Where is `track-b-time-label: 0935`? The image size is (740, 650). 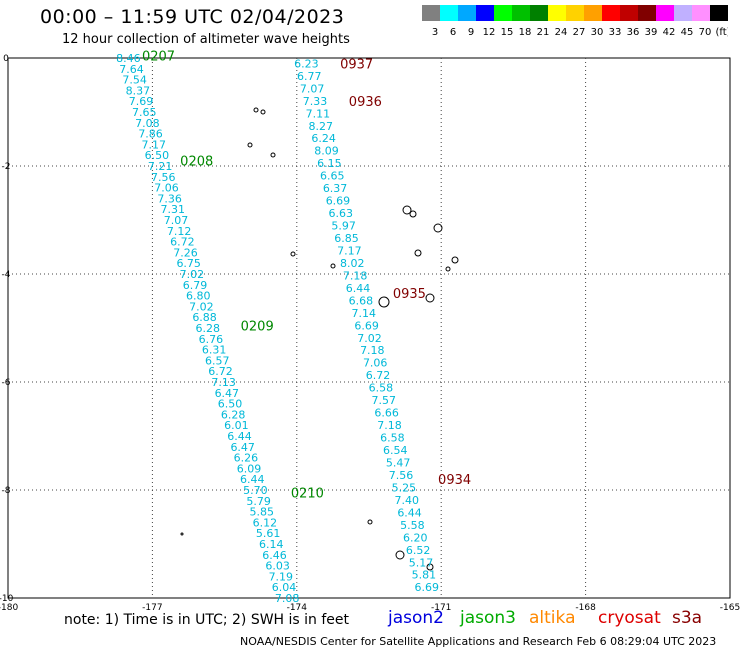
track-b-time-label: 0935 is located at coordinates (409, 294).